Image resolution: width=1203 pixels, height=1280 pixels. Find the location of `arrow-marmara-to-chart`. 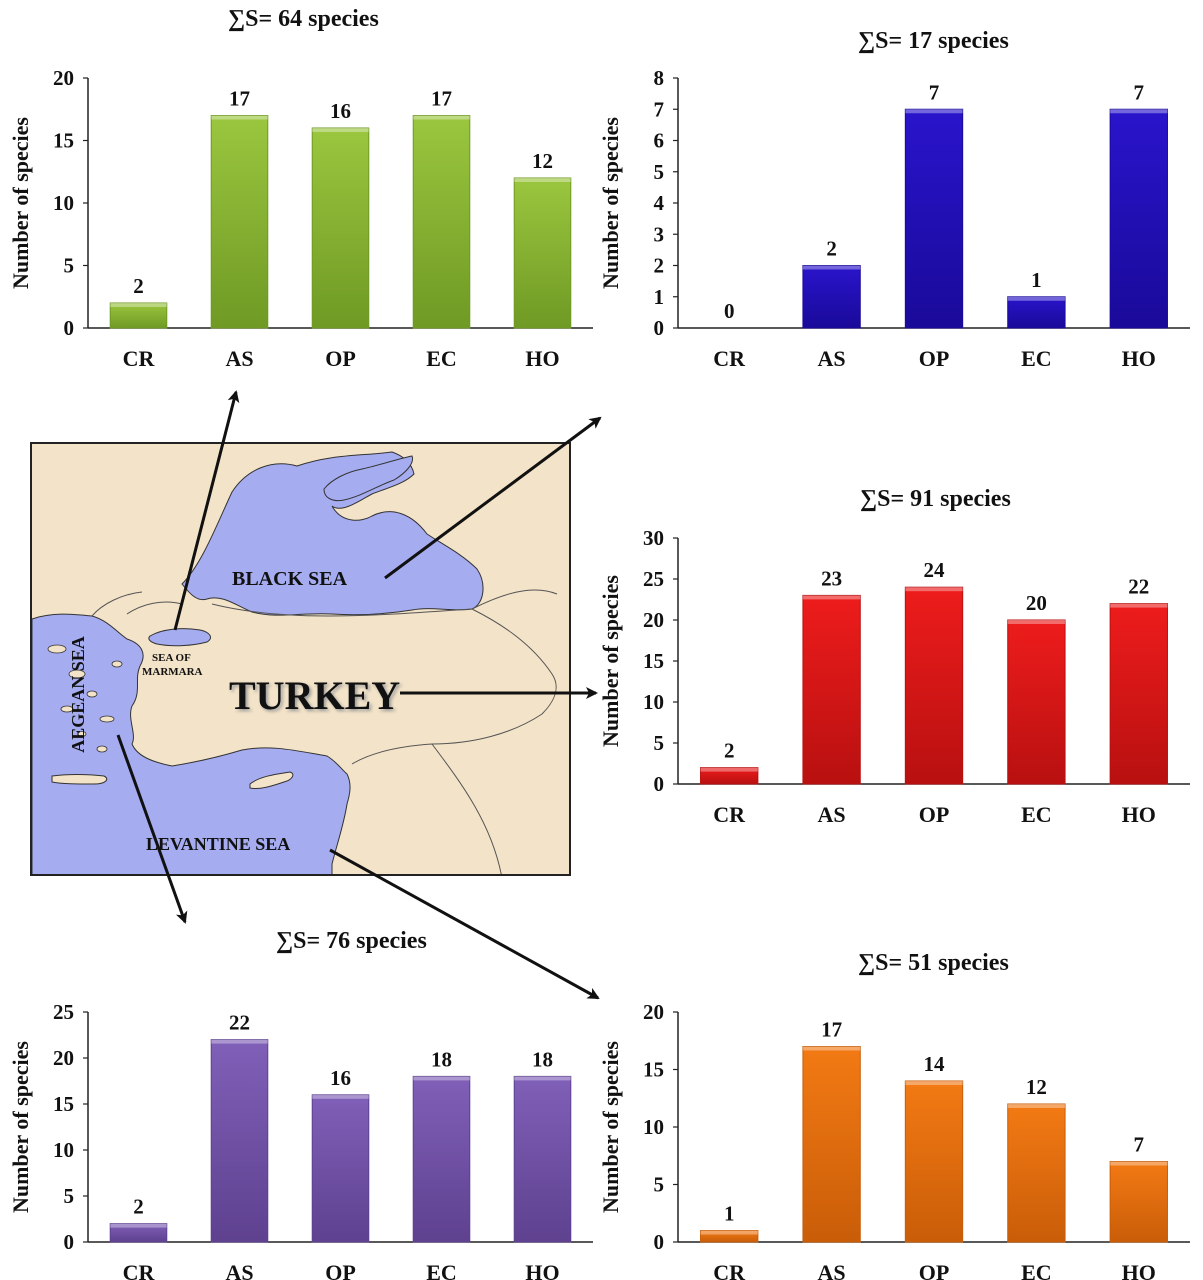

arrow-marmara-to-chart is located at coordinates (206, 510).